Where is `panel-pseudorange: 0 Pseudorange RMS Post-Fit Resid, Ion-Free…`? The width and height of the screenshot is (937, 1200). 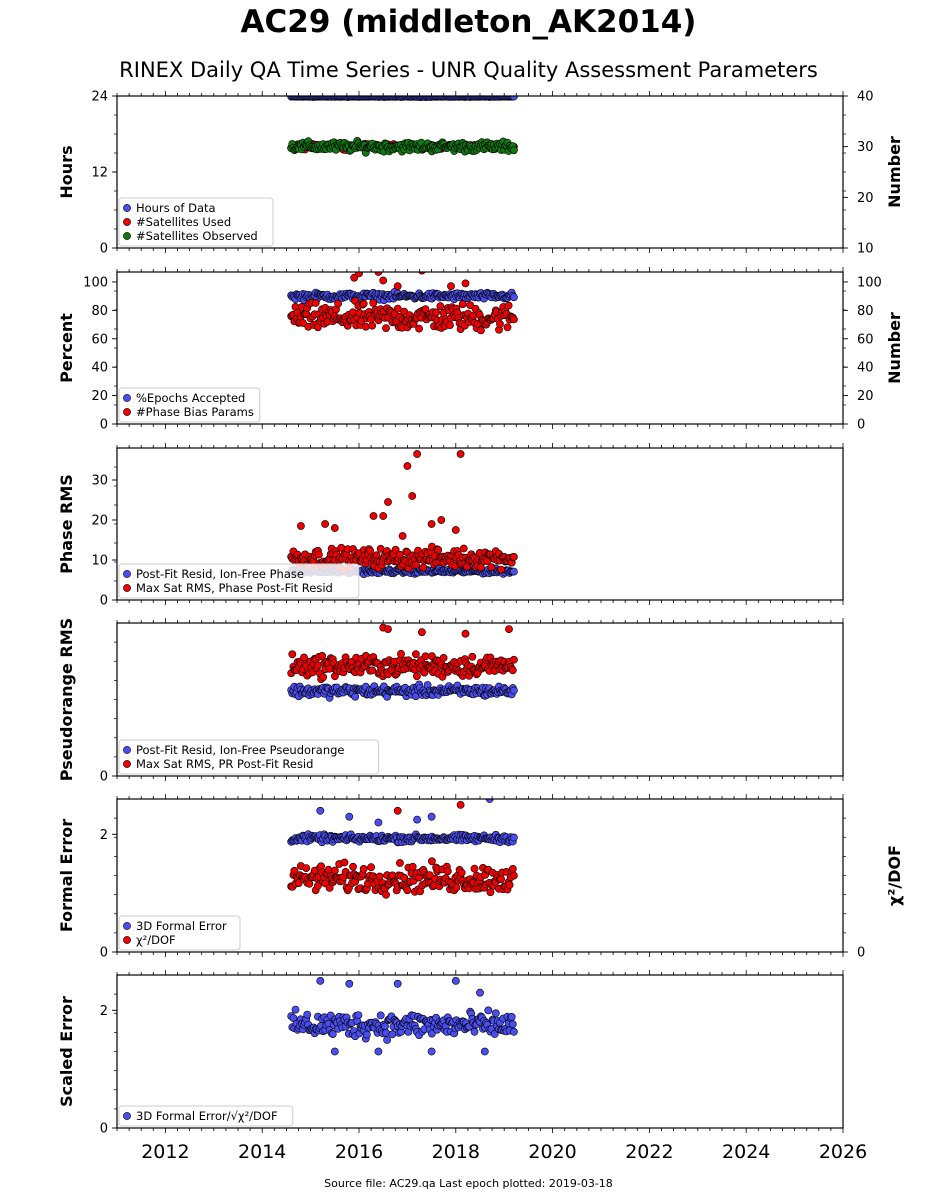
panel-pseudorange: 0 Pseudorange RMS Post-Fit Resid, Ion-Free… is located at coordinates (450, 701).